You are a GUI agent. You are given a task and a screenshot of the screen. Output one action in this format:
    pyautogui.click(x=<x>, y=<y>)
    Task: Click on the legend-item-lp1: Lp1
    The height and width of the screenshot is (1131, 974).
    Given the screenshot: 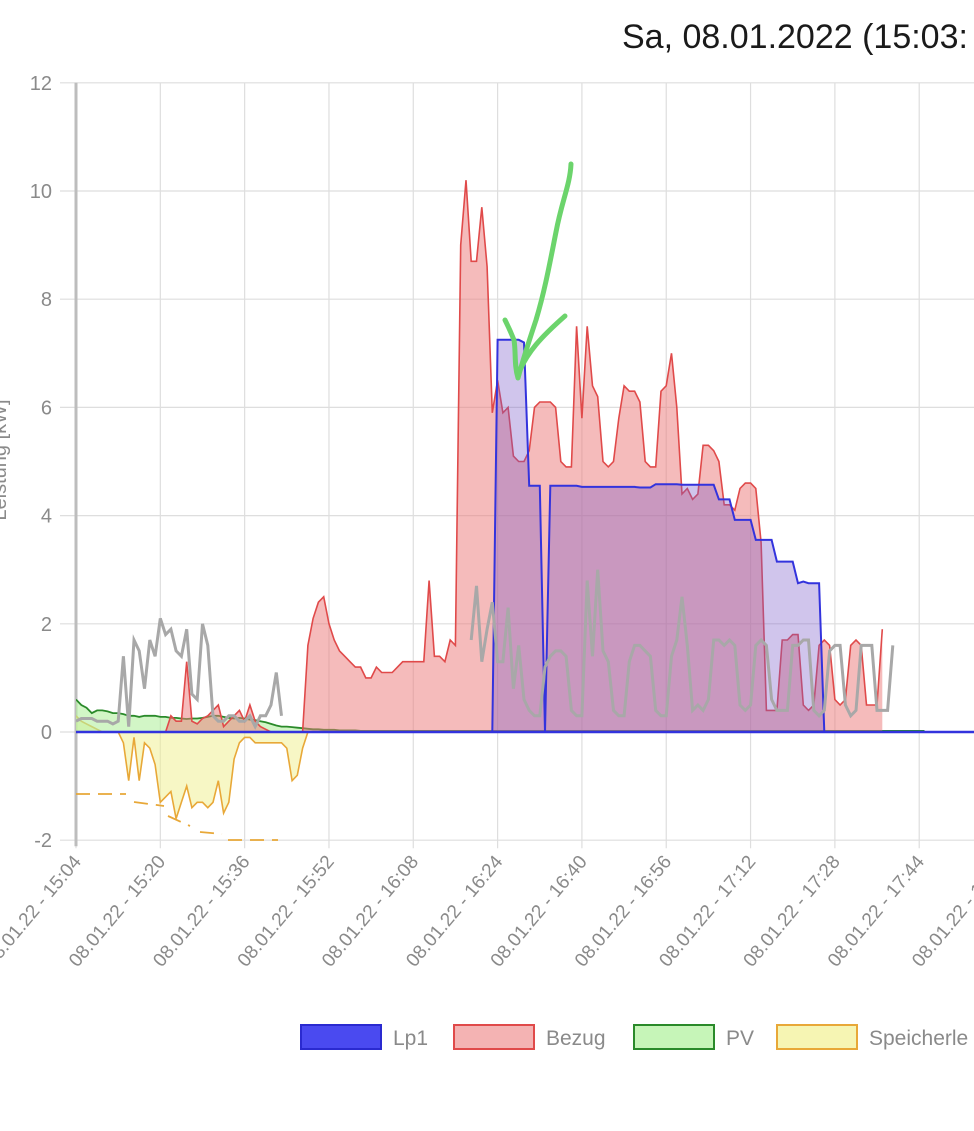 What is the action you would take?
    pyautogui.click(x=364, y=1037)
    